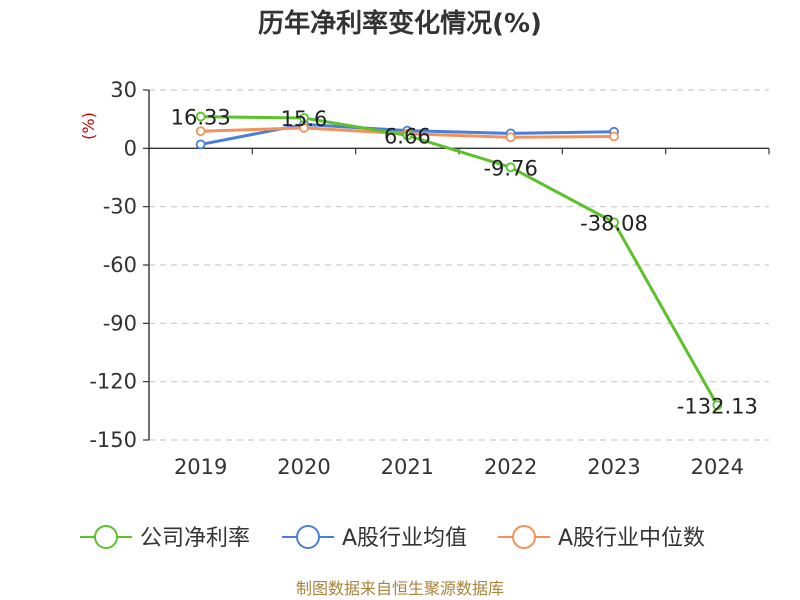  I want to click on x-tick-label: 2020, so click(303, 467).